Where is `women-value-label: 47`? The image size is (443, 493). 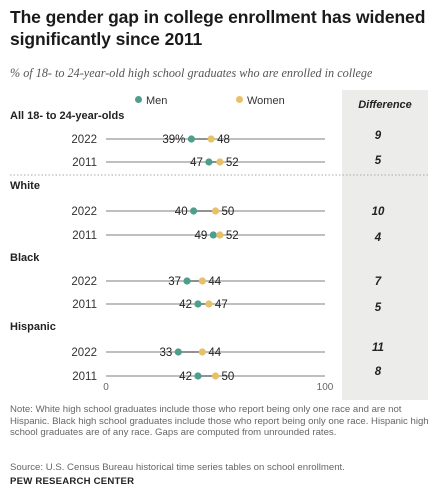
women-value-label: 47 is located at coordinates (221, 305).